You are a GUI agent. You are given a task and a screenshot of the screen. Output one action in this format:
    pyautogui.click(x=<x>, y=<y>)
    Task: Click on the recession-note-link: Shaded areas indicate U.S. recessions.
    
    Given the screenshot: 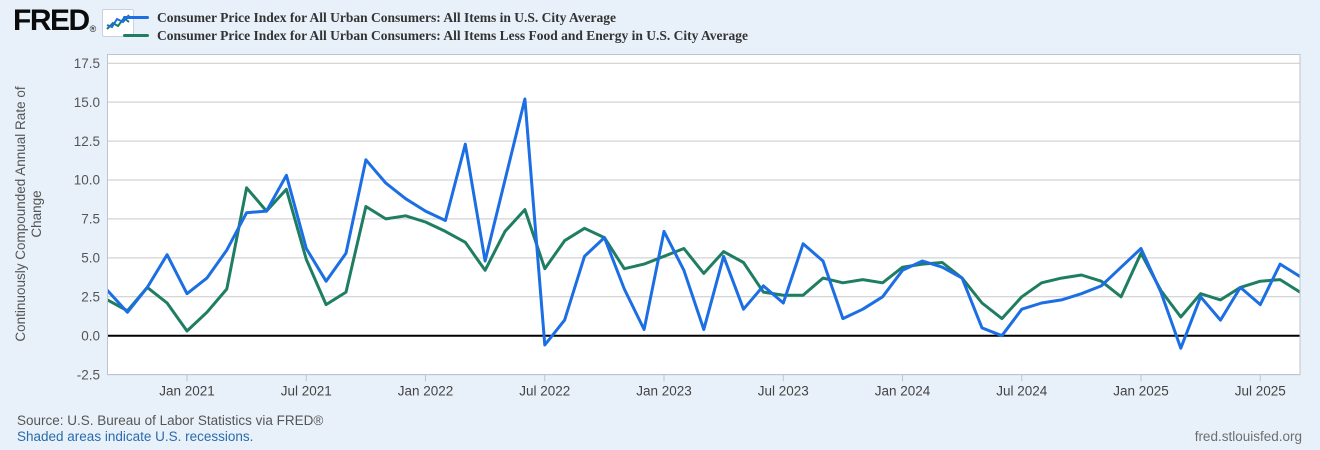 What is the action you would take?
    pyautogui.click(x=135, y=436)
    